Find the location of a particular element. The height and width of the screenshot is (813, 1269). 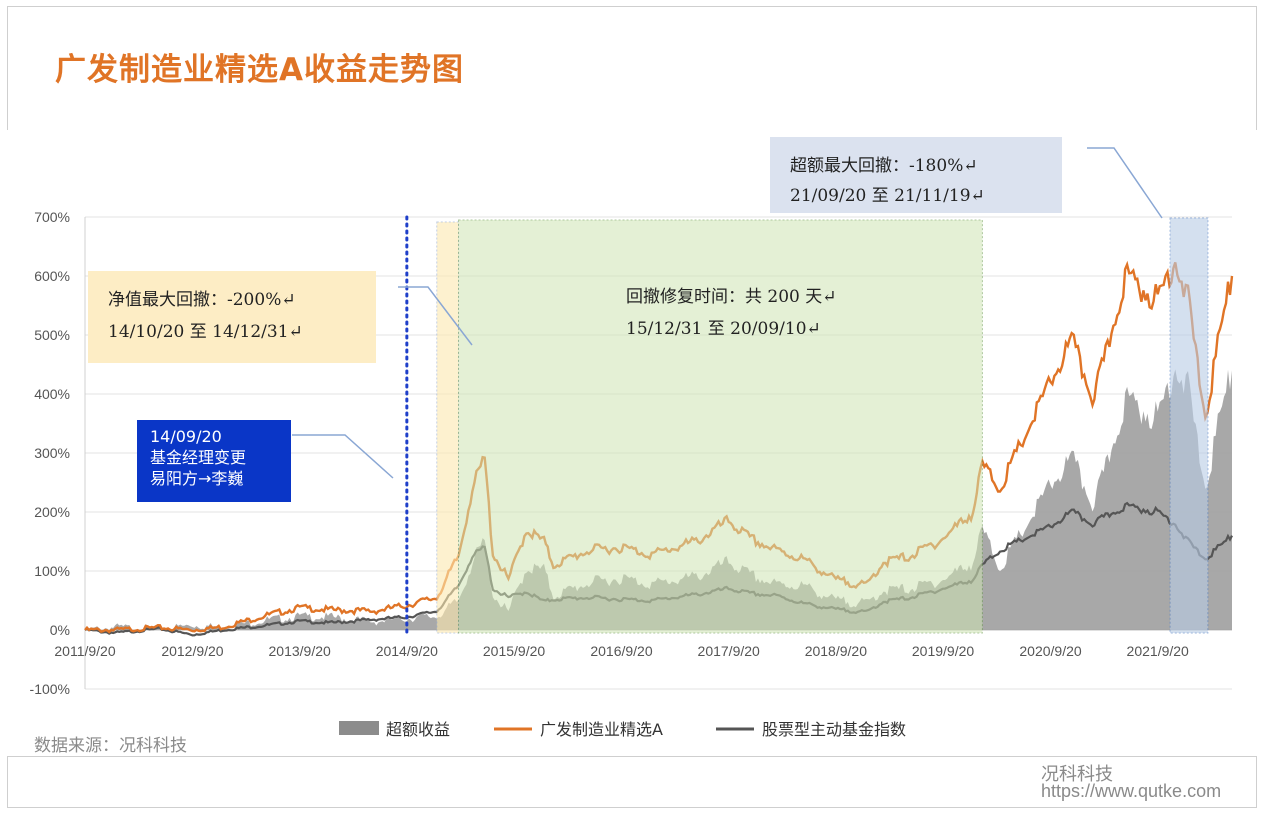

legend-excess-label: 超额收益 is located at coordinates (418, 729).